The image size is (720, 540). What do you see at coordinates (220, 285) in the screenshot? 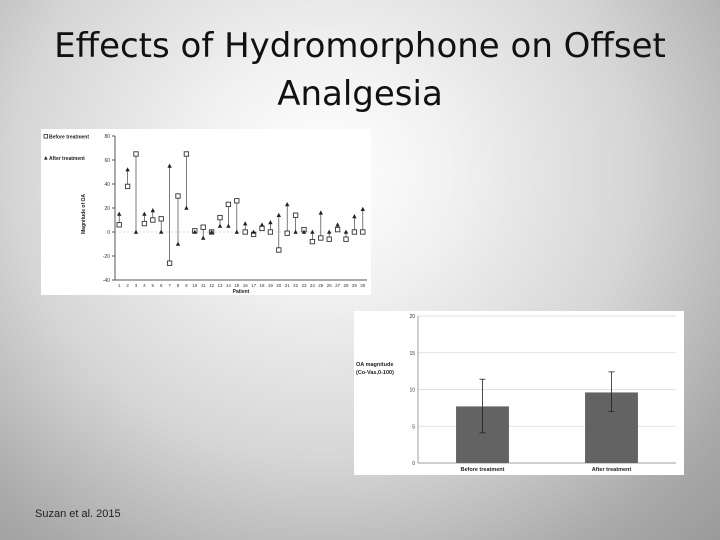
I see `x-tick-label: 13` at bounding box center [220, 285].